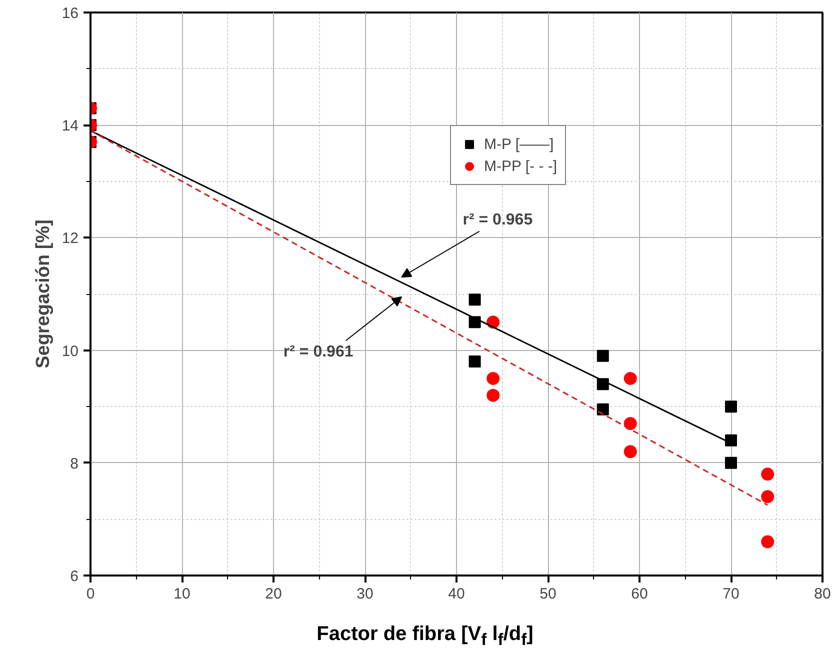 The height and width of the screenshot is (669, 840). I want to click on x-tick-label: 20, so click(273, 594).